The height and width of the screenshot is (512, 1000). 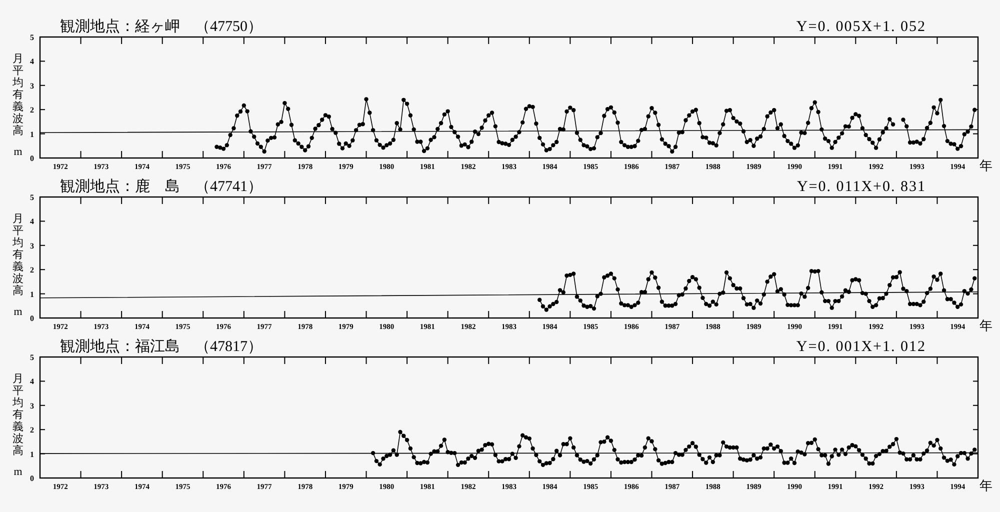 I want to click on text: Y=0. 011X+0. 831, so click(x=861, y=187).